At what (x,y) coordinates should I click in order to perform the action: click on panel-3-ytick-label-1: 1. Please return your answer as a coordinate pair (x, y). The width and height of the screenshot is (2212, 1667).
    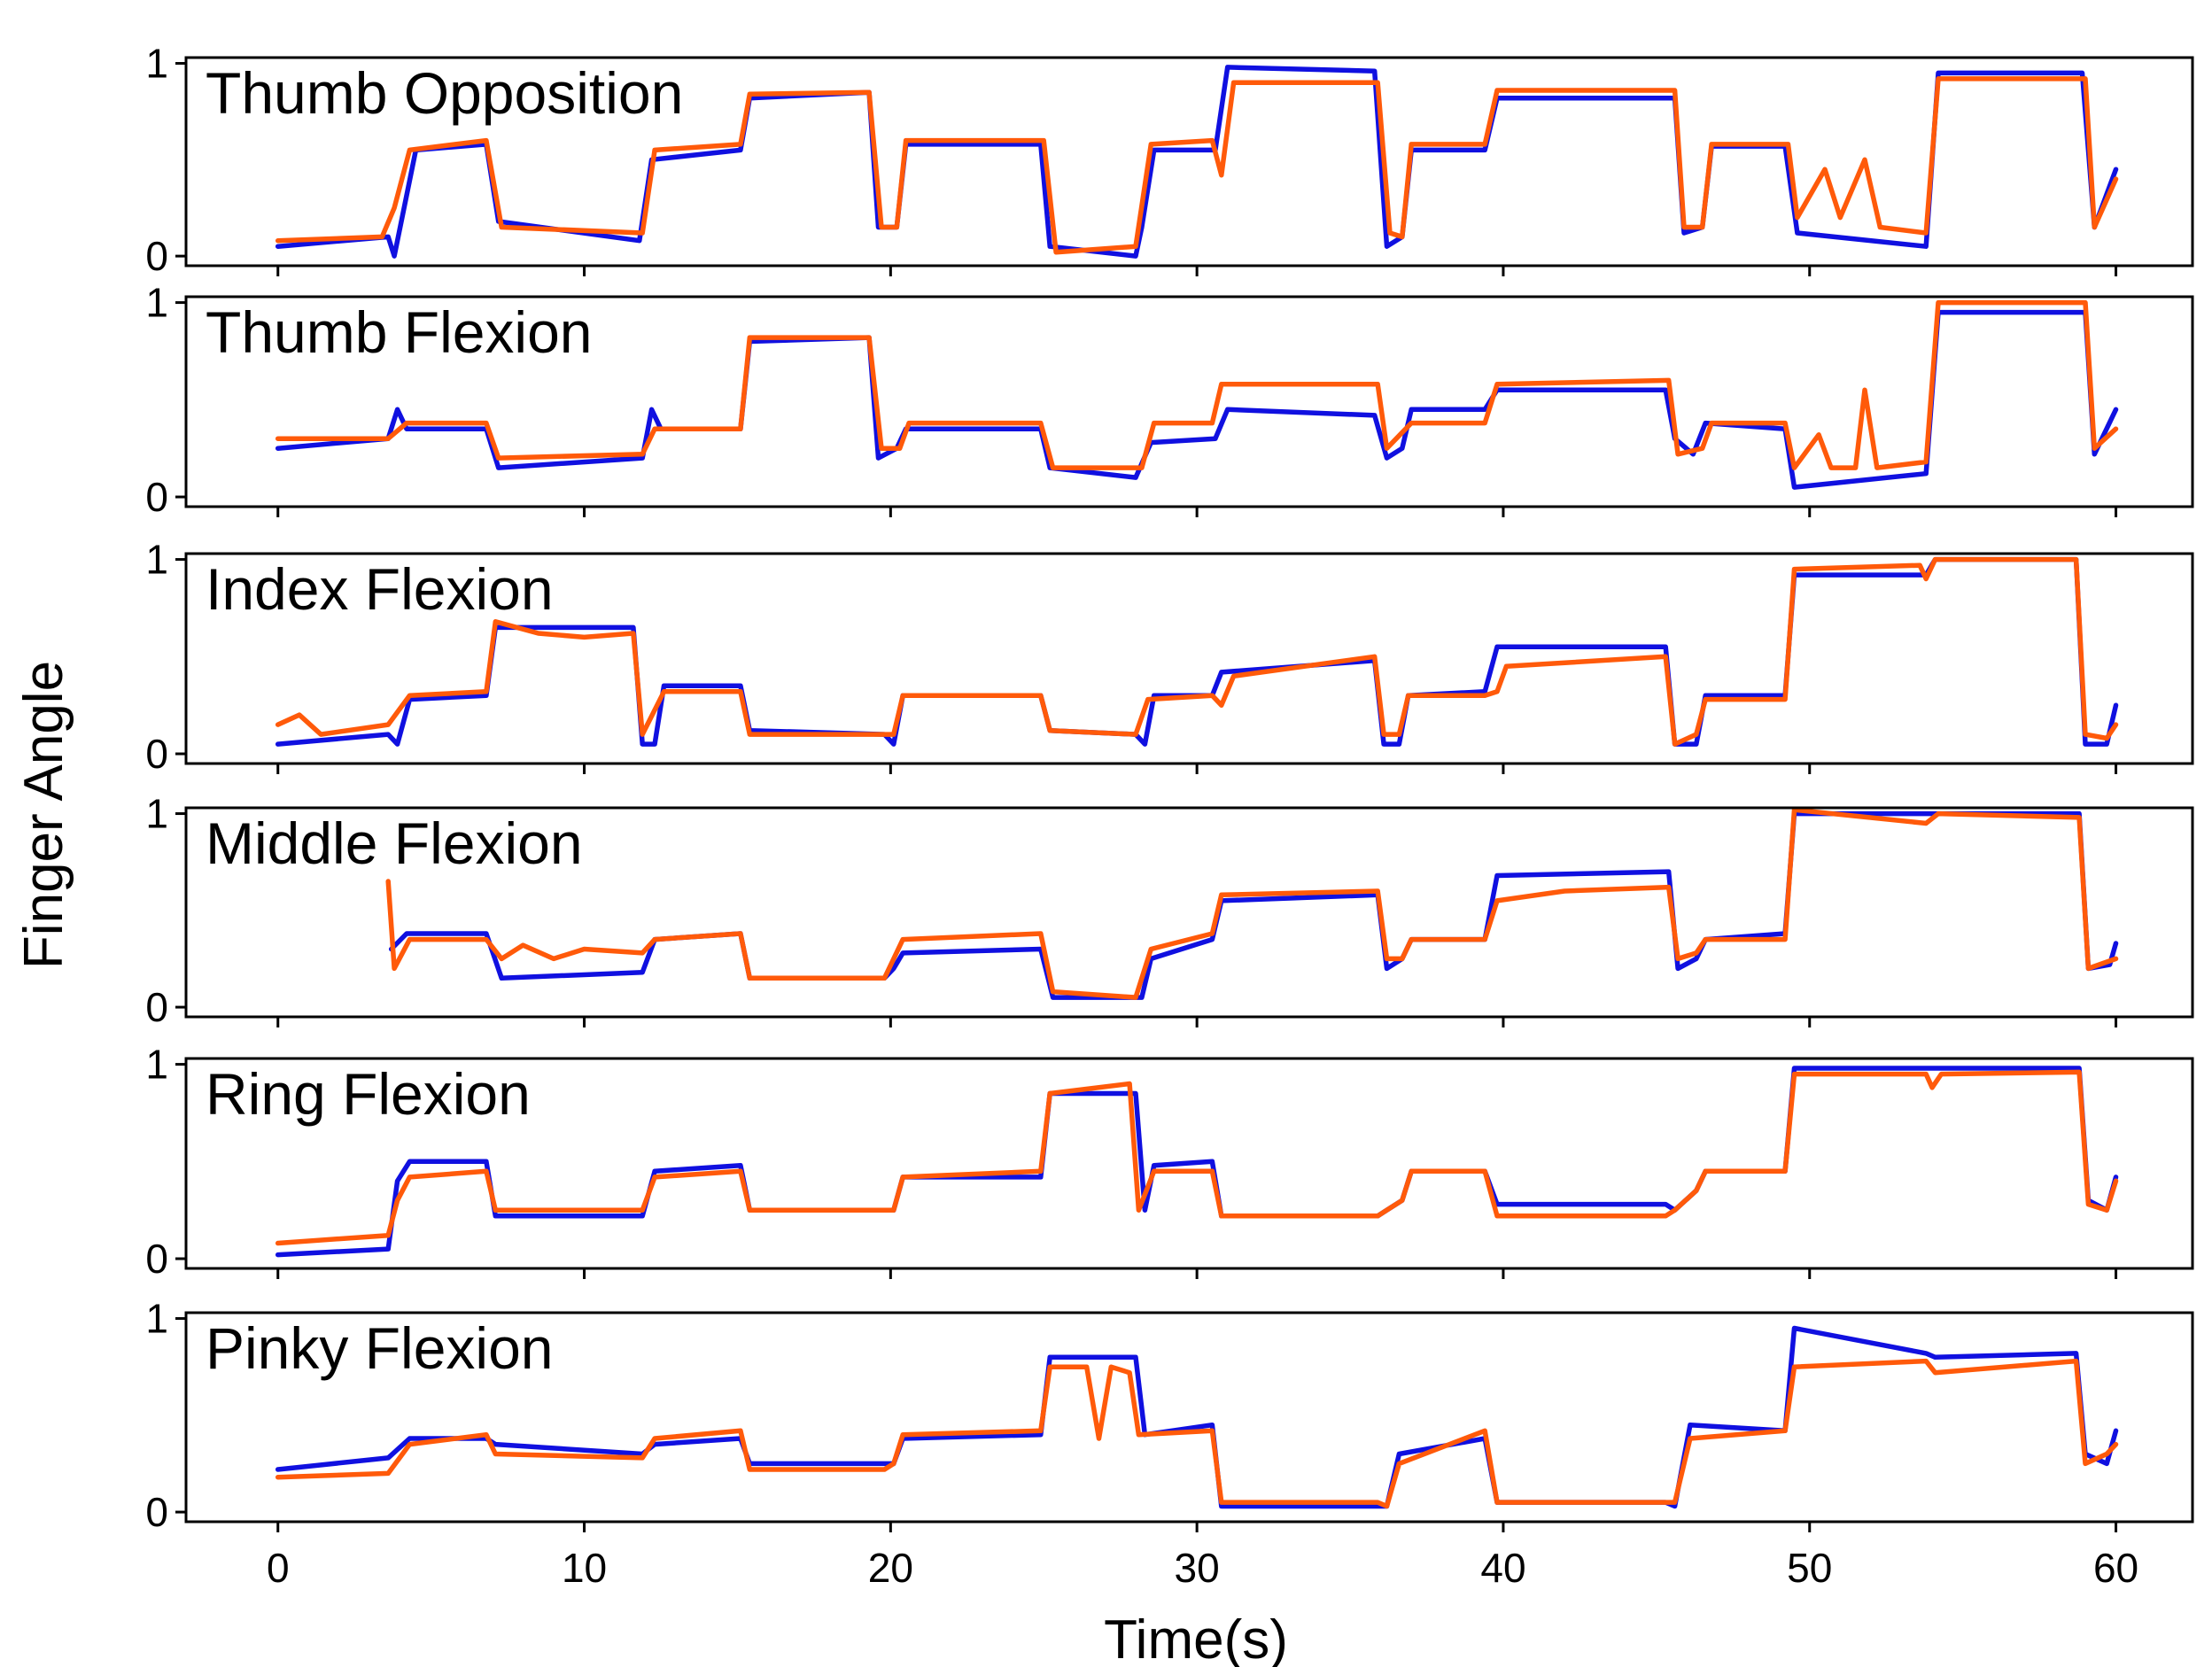
    Looking at the image, I should click on (156, 560).